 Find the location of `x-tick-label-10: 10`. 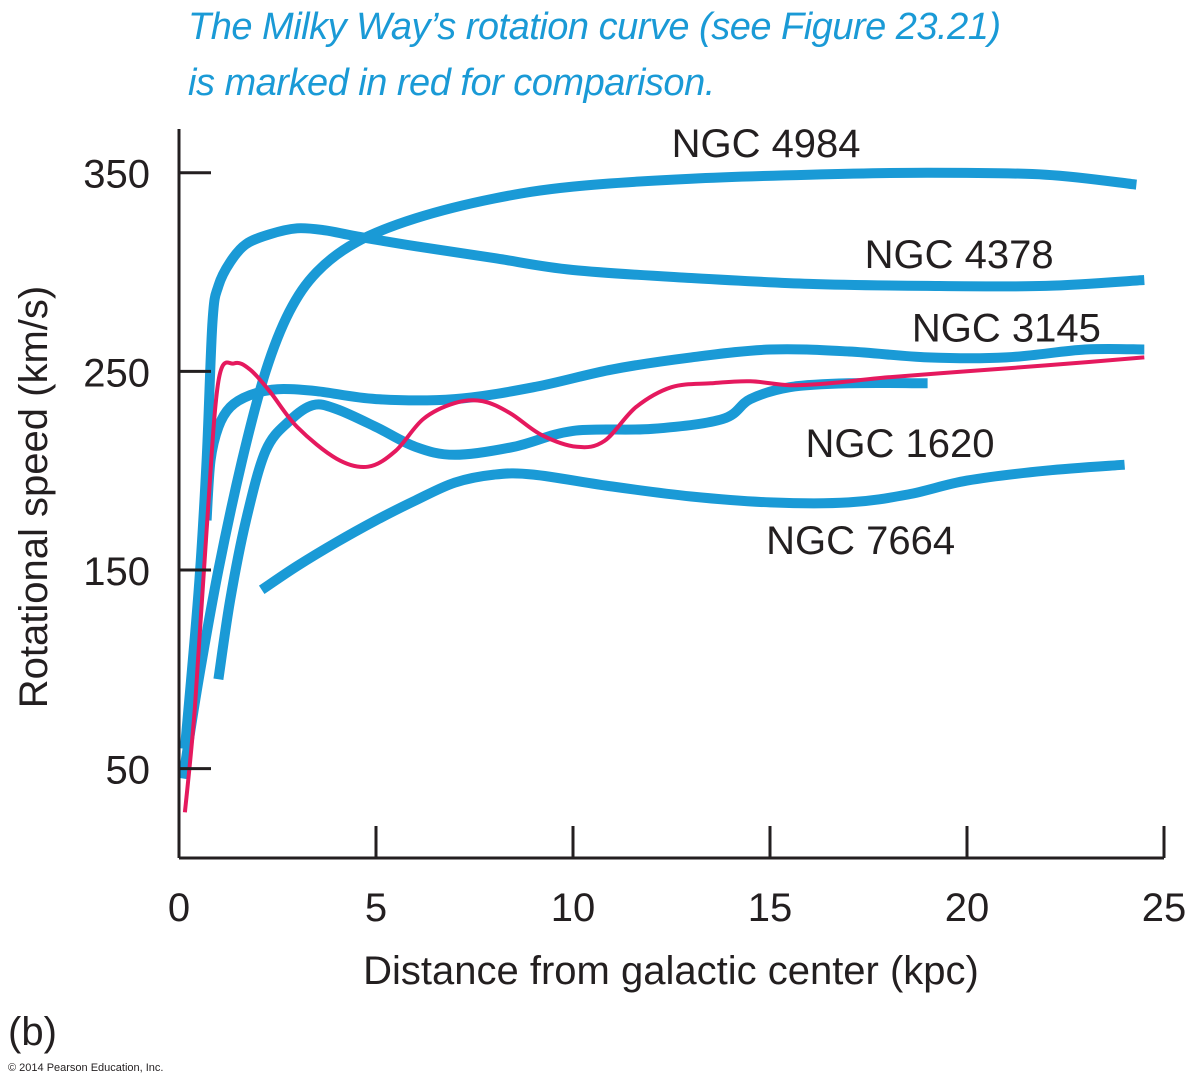

x-tick-label-10: 10 is located at coordinates (573, 908).